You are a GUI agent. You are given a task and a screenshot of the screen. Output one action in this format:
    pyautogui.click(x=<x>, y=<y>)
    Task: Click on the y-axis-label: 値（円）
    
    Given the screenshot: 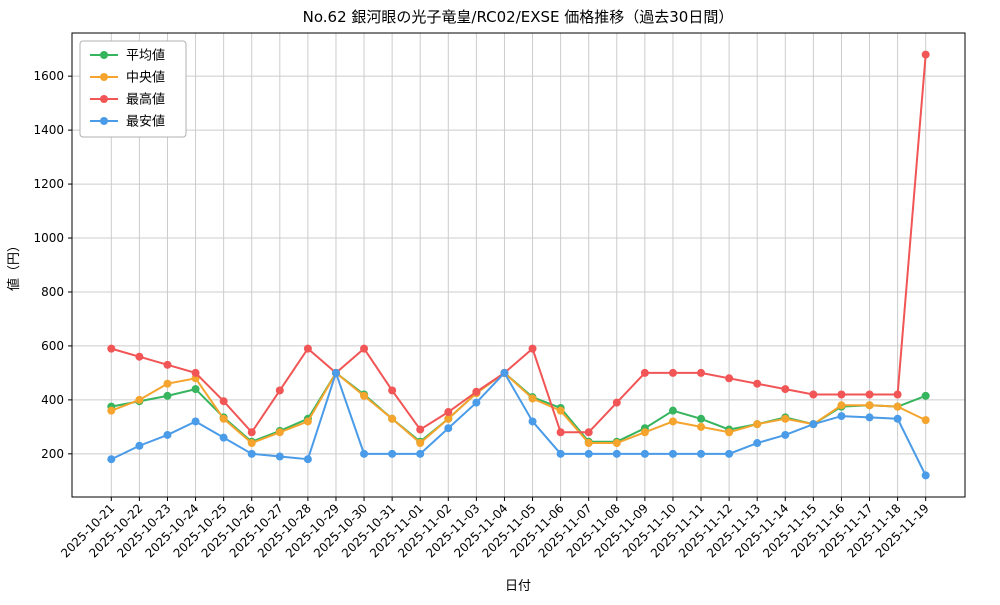 What is the action you would take?
    pyautogui.click(x=14, y=265)
    